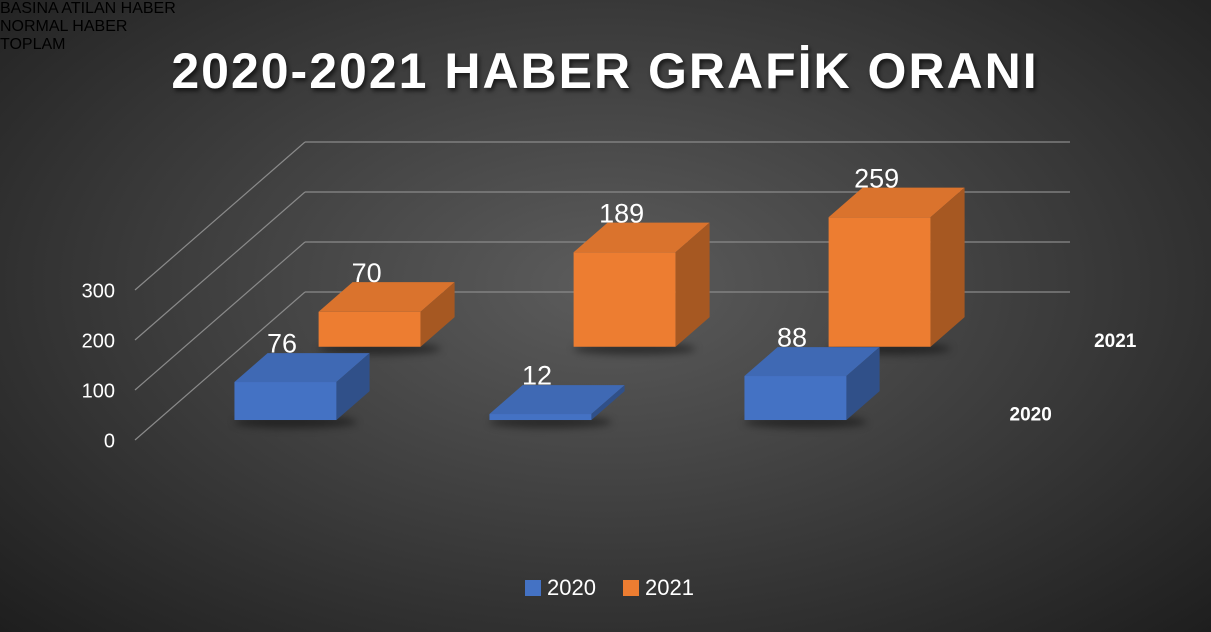 This screenshot has width=1211, height=632. Describe the element at coordinates (669, 587) in the screenshot. I see `legend-label: 2021` at that location.